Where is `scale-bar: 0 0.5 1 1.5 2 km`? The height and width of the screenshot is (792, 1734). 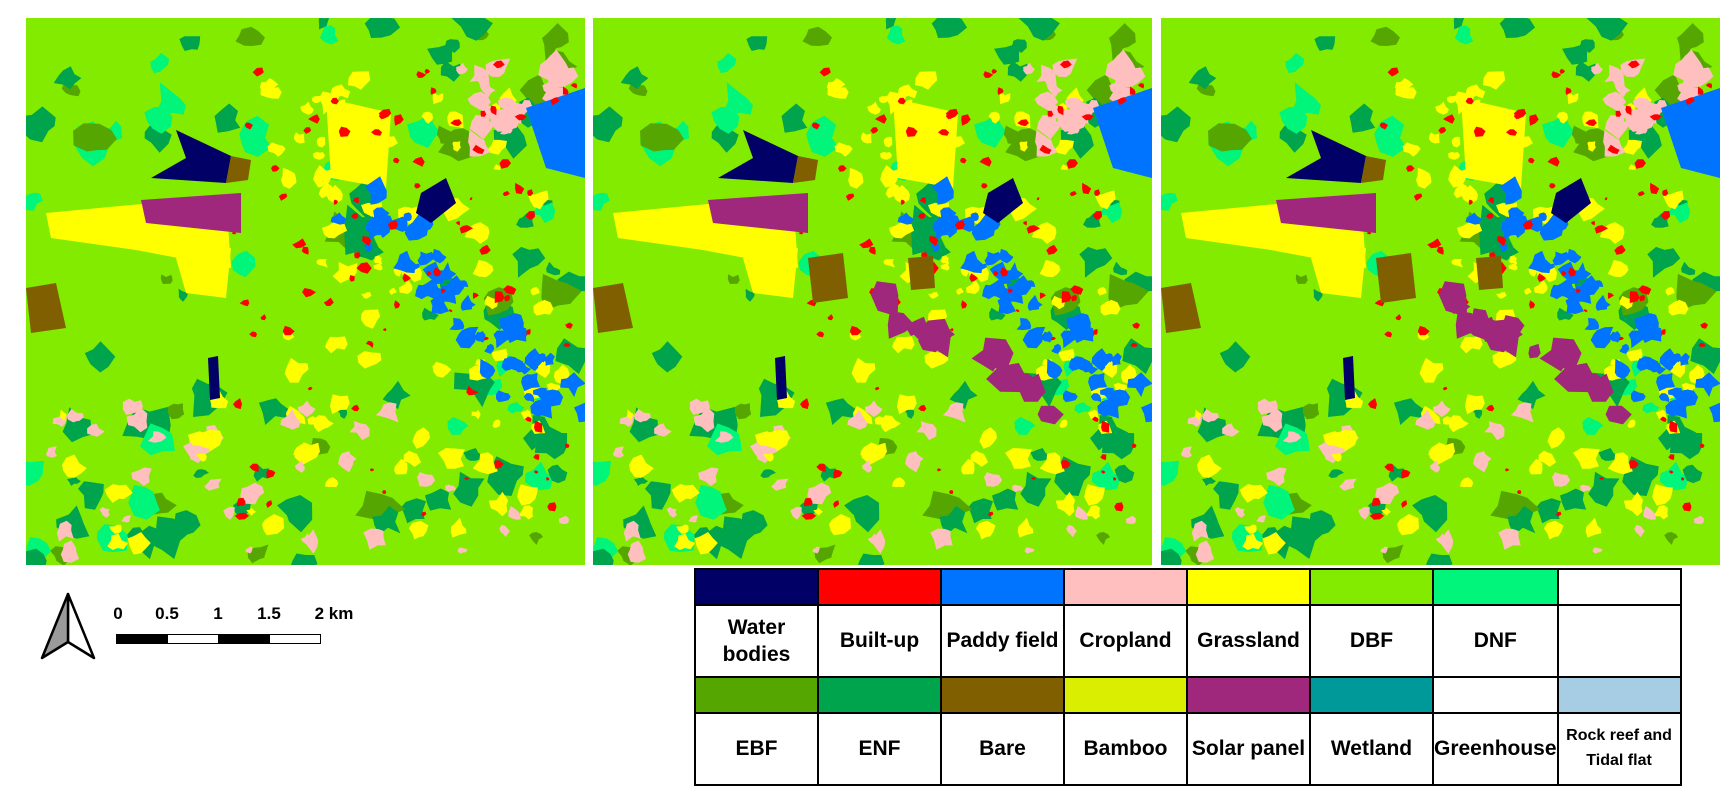 scale-bar: 0 0.5 1 1.5 2 km is located at coordinates (233, 624).